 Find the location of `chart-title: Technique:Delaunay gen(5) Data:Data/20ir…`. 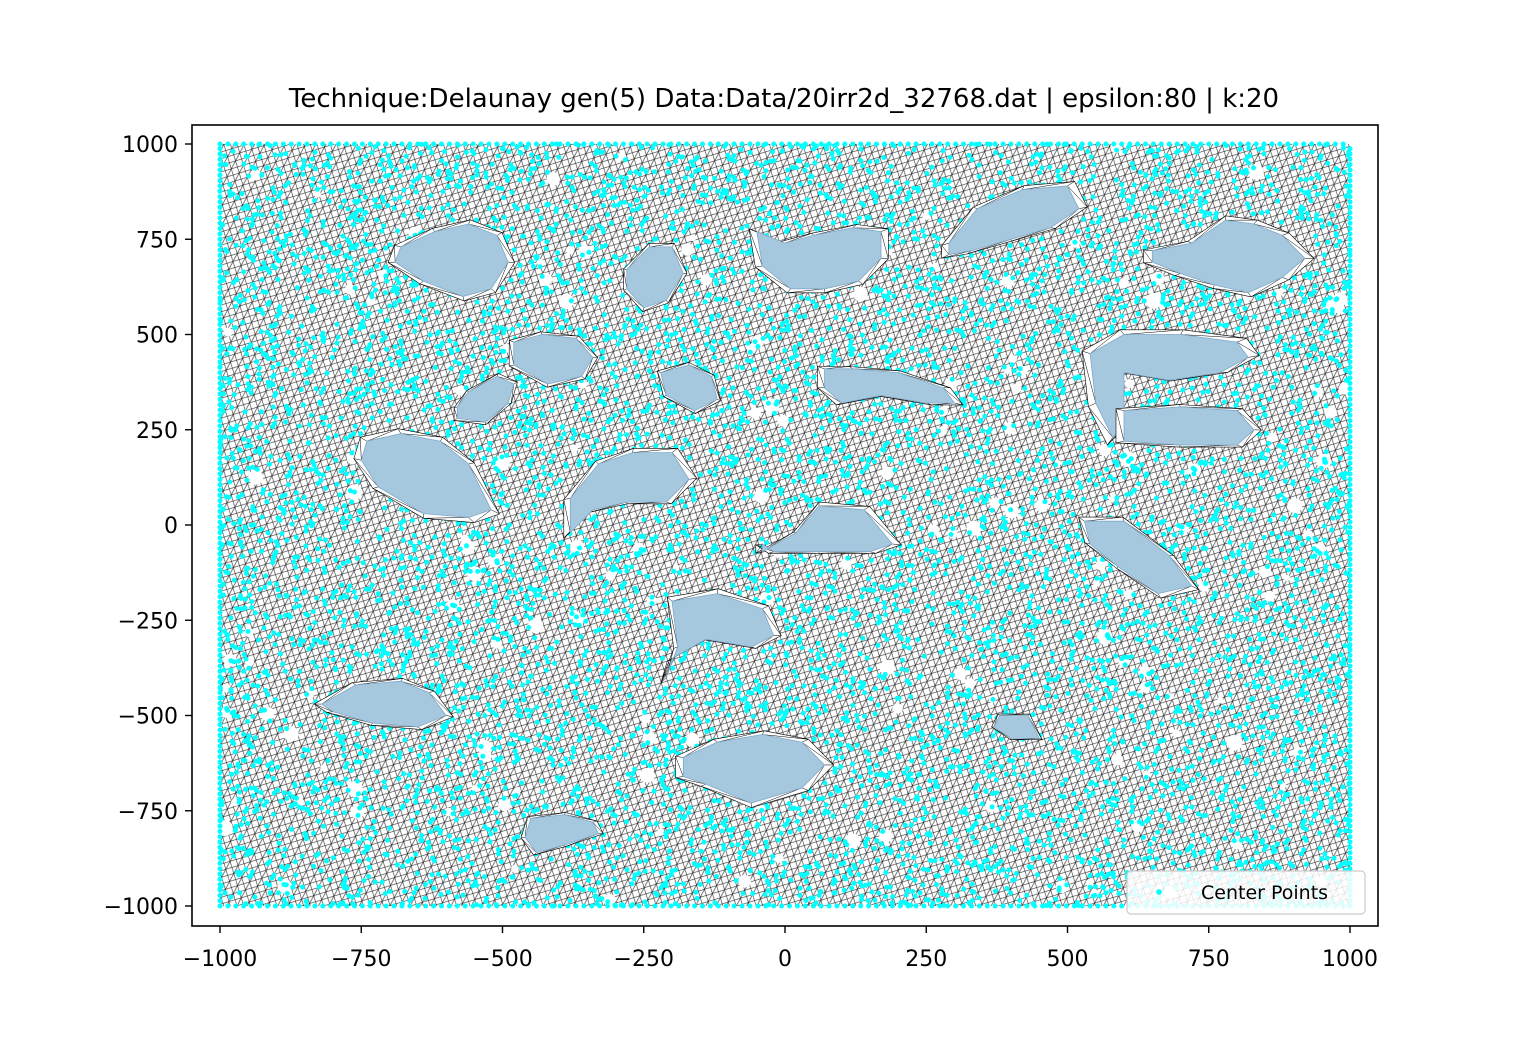

chart-title: Technique:Delaunay gen(5) Data:Data/20ir… is located at coordinates (783, 99).